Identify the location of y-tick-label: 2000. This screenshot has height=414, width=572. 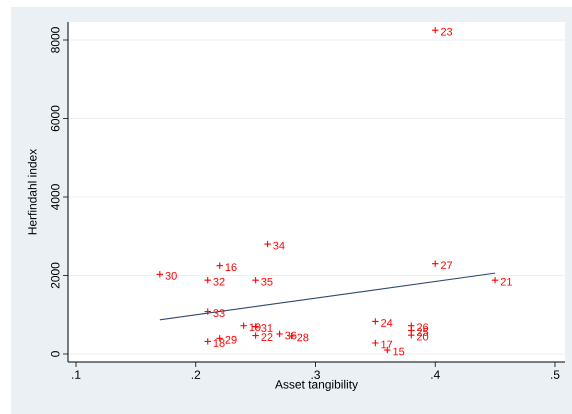
(55, 275).